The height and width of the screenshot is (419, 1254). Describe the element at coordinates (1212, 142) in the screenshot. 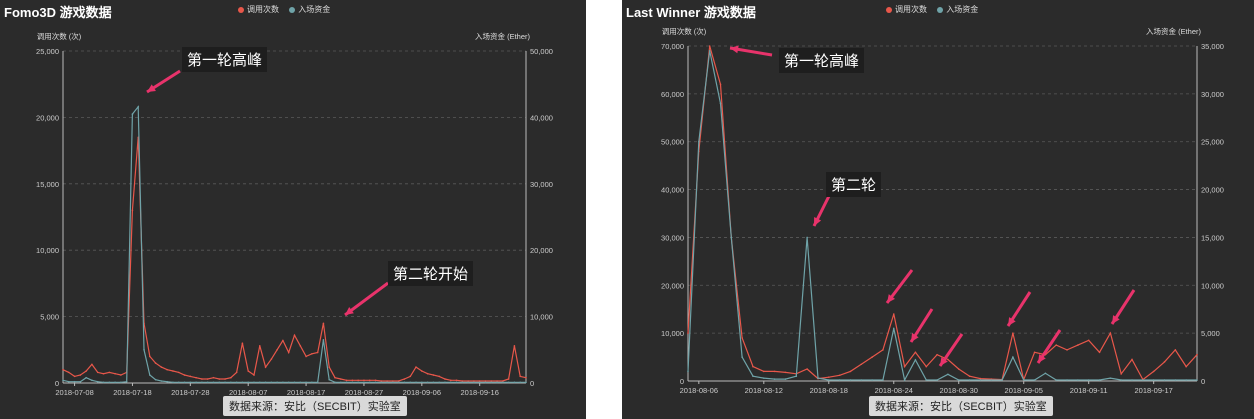

I see `y-right-tick-label: 25,000` at that location.